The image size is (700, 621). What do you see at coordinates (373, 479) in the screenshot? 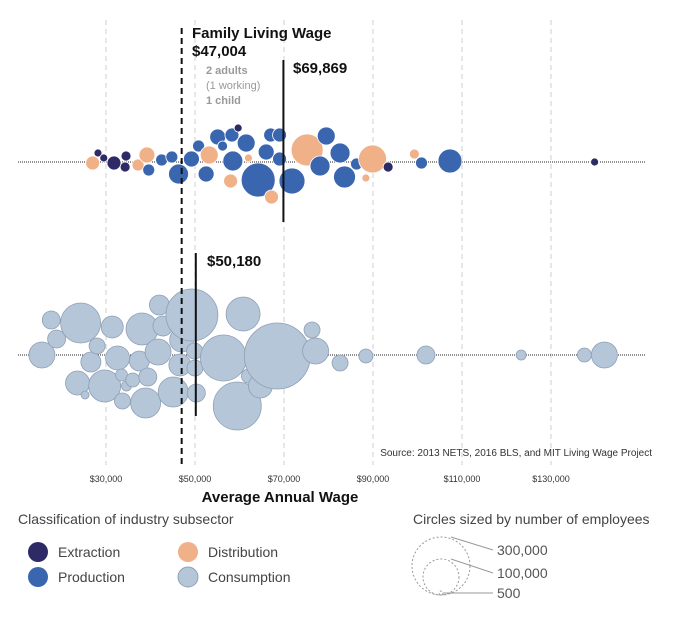
I see `x-tick-label: $90,000` at bounding box center [373, 479].